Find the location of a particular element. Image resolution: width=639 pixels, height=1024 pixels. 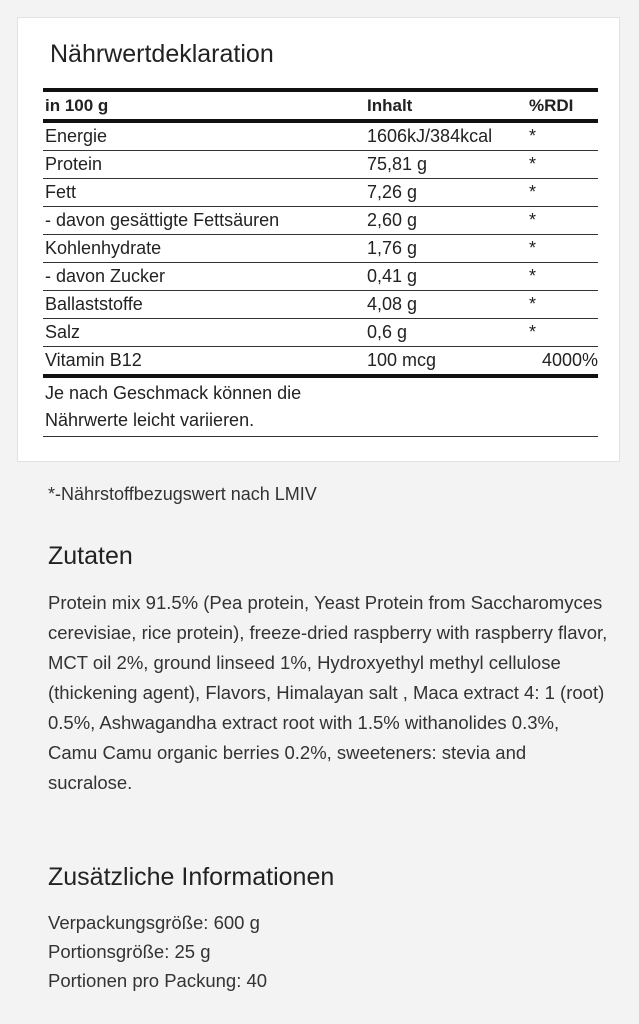

nutrient-name: Energie is located at coordinates (204, 136).